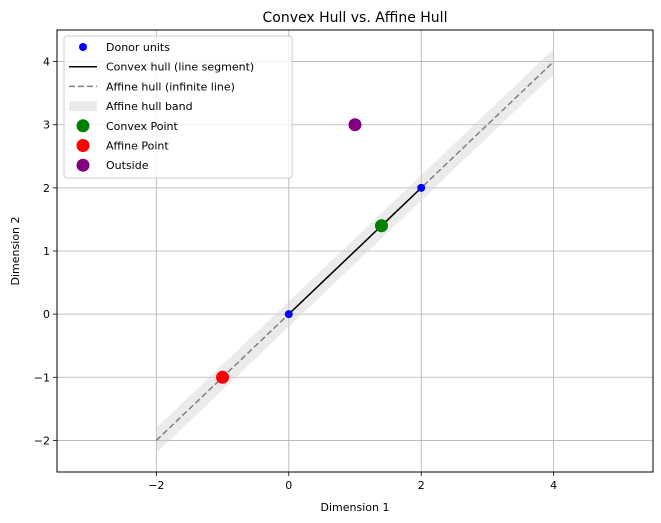  What do you see at coordinates (46, 62) in the screenshot?
I see `y-tick-label: 4` at bounding box center [46, 62].